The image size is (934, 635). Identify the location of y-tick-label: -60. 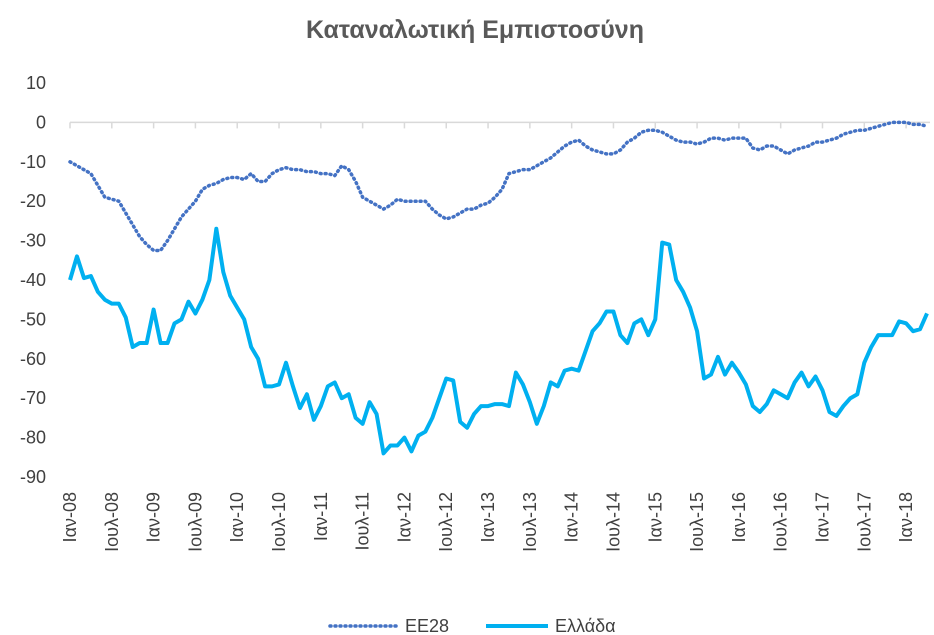
(33, 359).